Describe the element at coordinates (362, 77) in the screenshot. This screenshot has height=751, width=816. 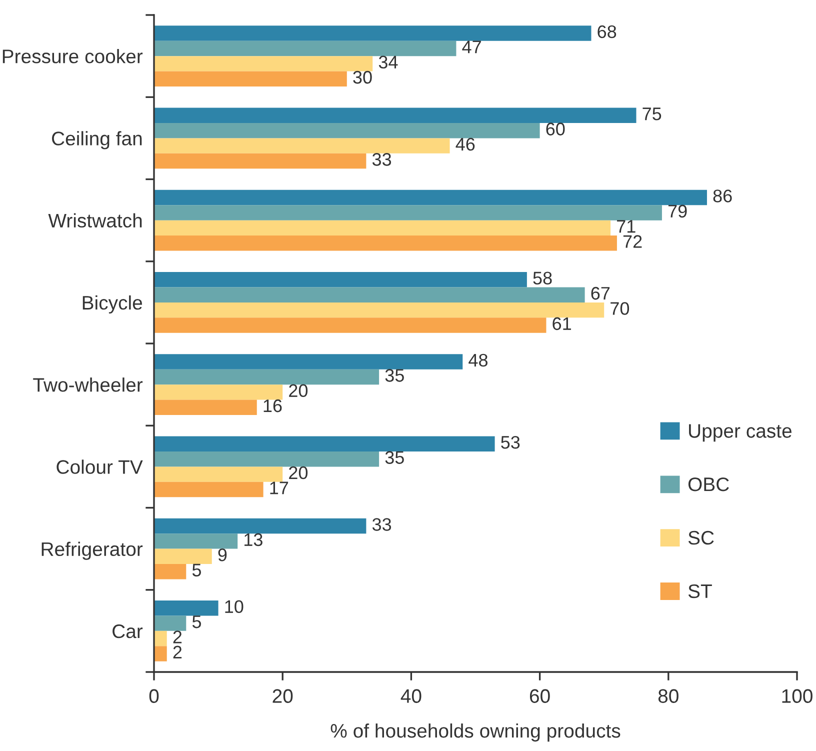
I see `data-label: 30` at that location.